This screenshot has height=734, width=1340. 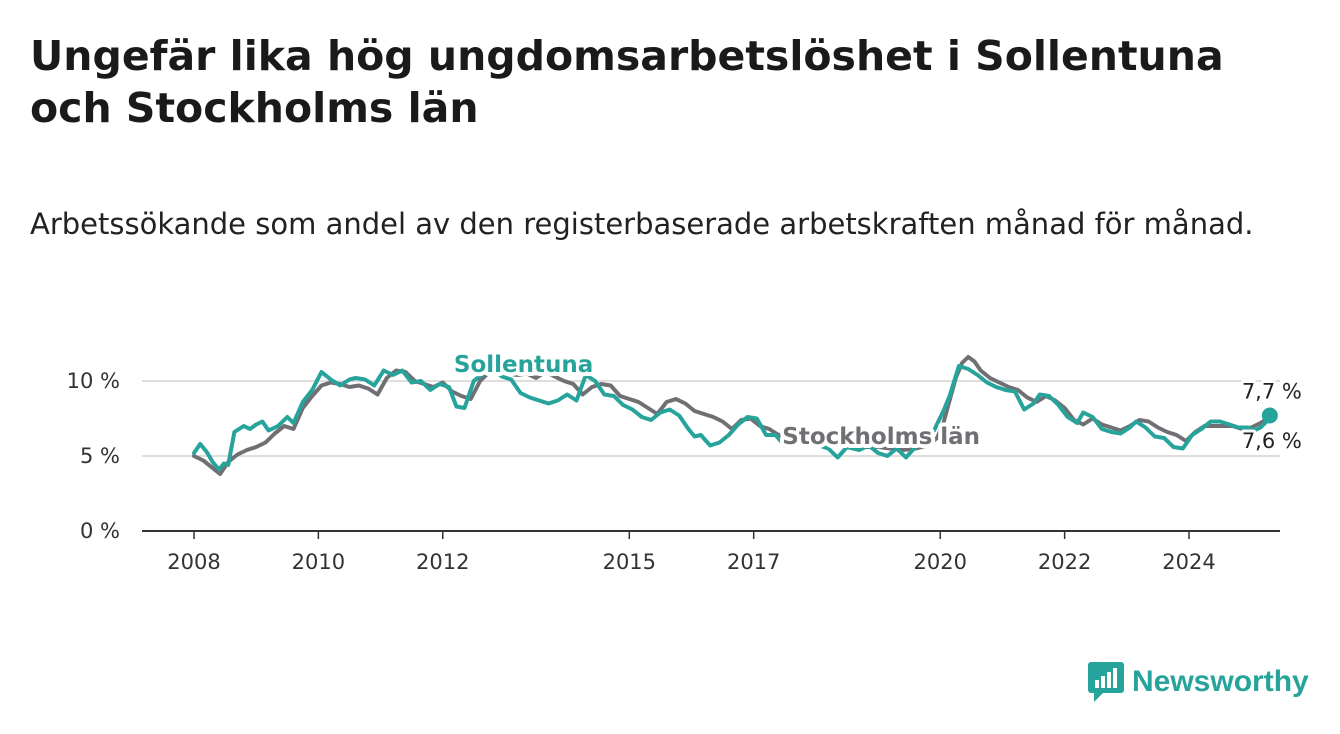 I want to click on y-tick-label: 10 %, so click(x=93, y=381).